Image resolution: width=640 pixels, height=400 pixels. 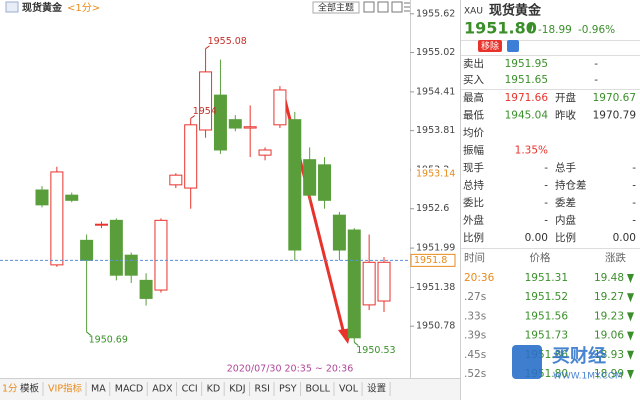 I want to click on toolbar-item: VOL, so click(x=349, y=389).